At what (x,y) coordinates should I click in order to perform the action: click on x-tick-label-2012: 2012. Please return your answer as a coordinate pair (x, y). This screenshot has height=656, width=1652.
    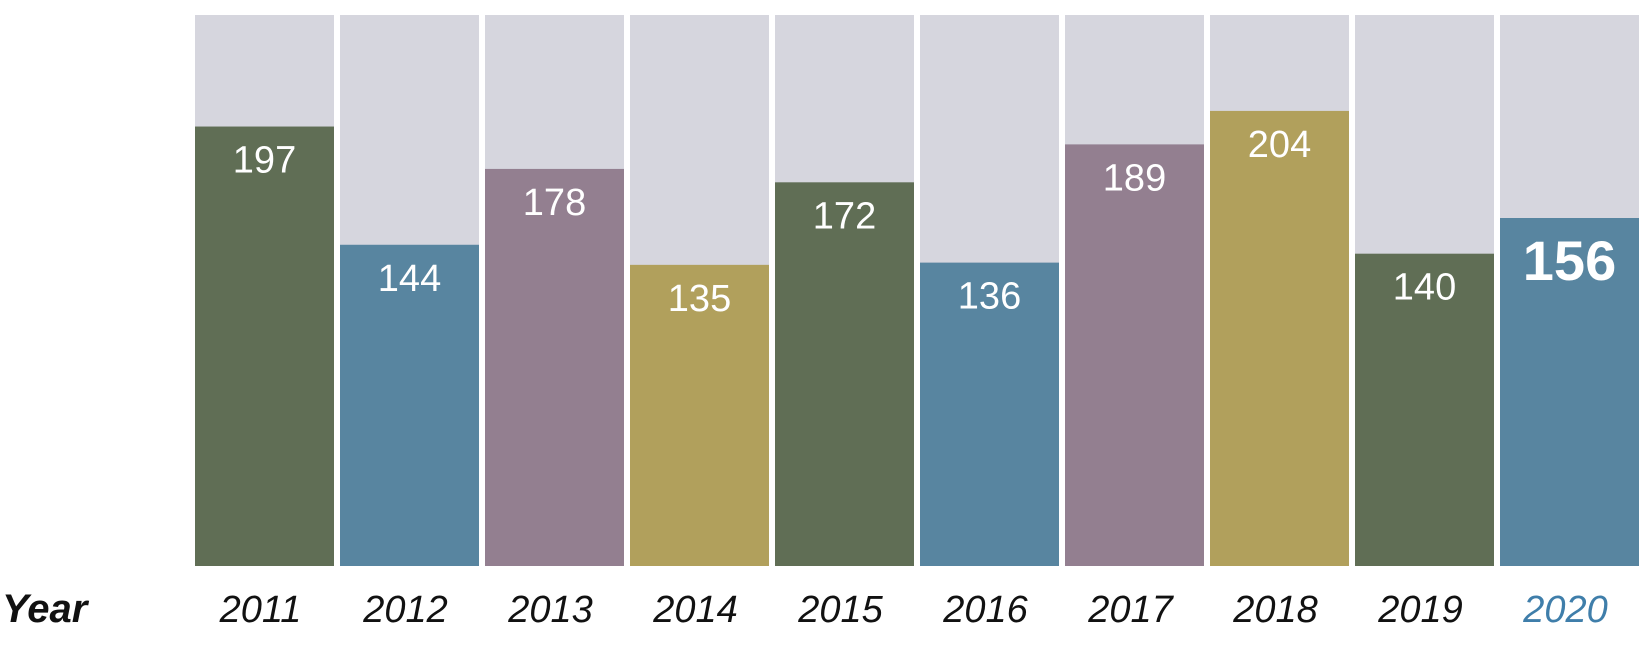
    Looking at the image, I should click on (405, 610).